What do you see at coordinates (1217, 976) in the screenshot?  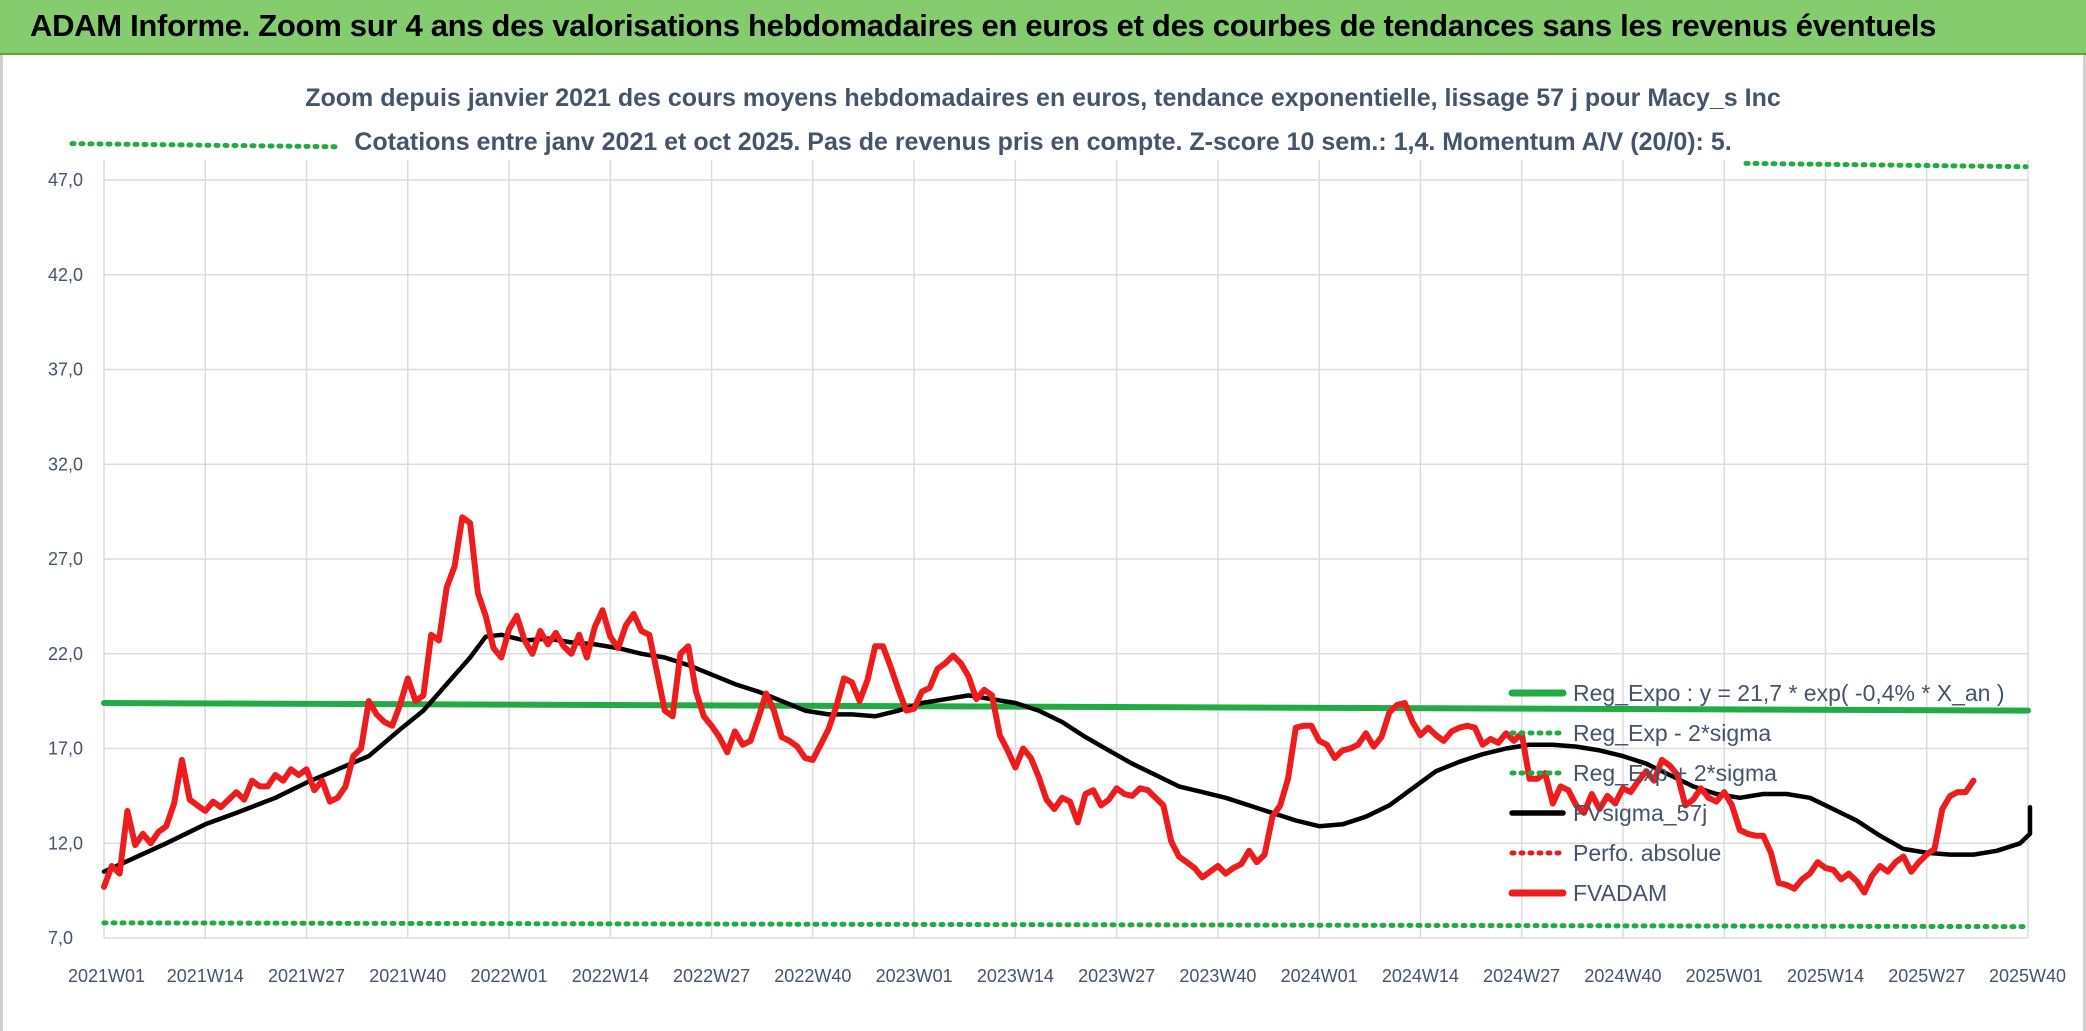 I see `x-tick-label: 2023W40` at bounding box center [1217, 976].